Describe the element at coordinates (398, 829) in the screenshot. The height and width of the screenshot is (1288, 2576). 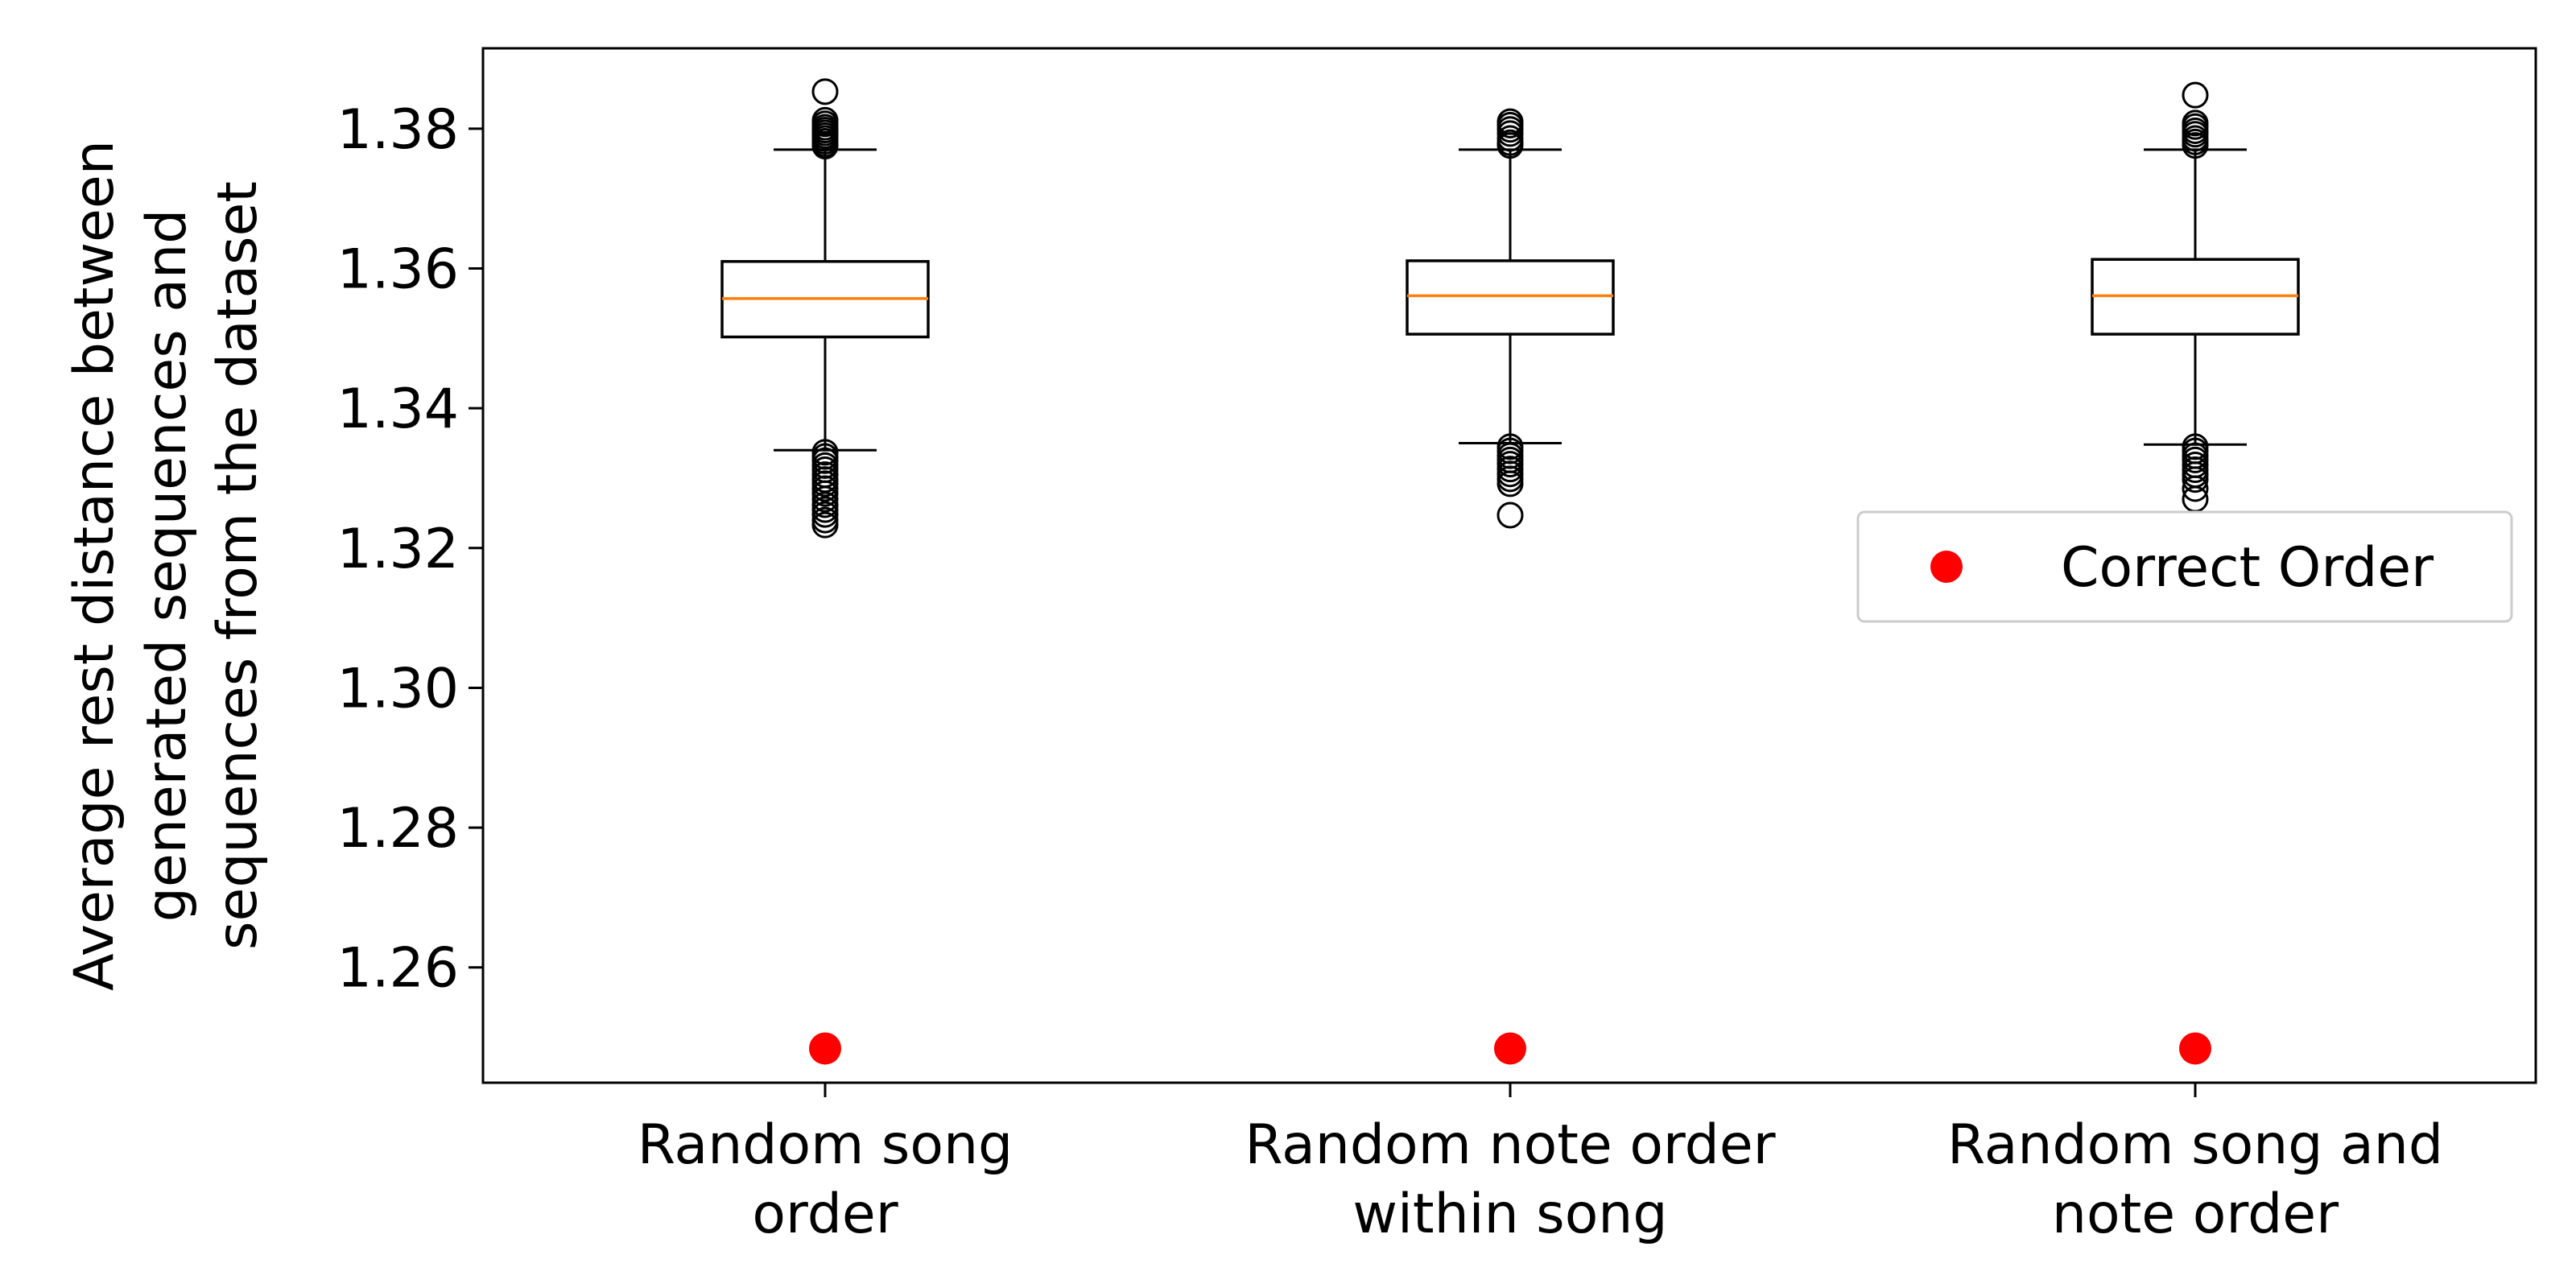
I see `y-tick-label: 1.28` at that location.